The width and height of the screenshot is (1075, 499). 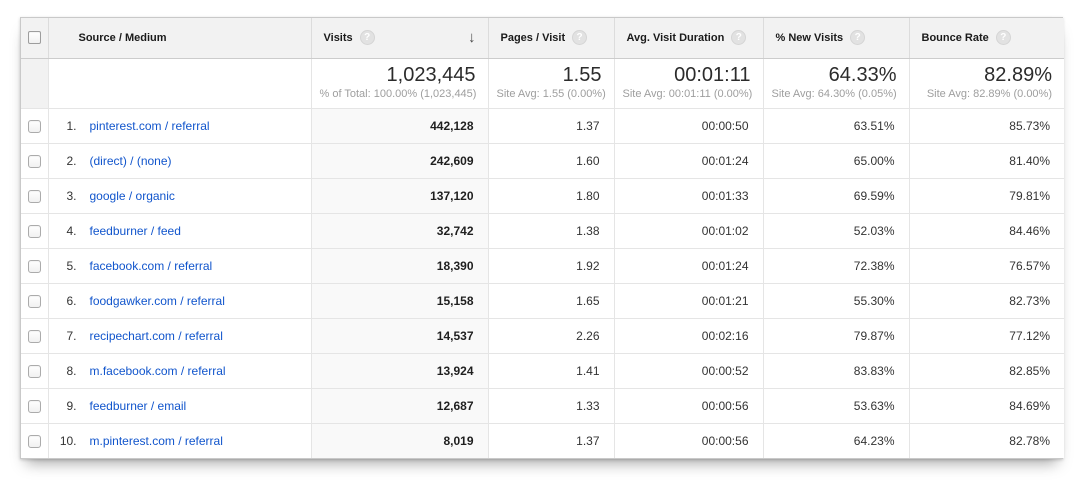 What do you see at coordinates (550, 83) in the screenshot?
I see `summary-pages-cell: 1.55 Site Avg: 1.55 (0.00%)` at bounding box center [550, 83].